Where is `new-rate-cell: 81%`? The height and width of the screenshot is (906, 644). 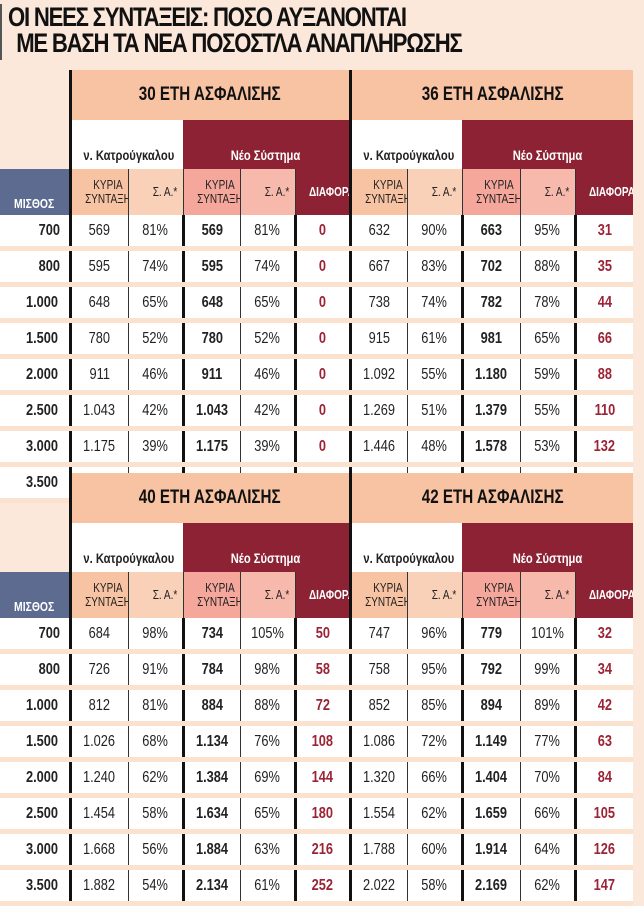 new-rate-cell: 81% is located at coordinates (267, 233).